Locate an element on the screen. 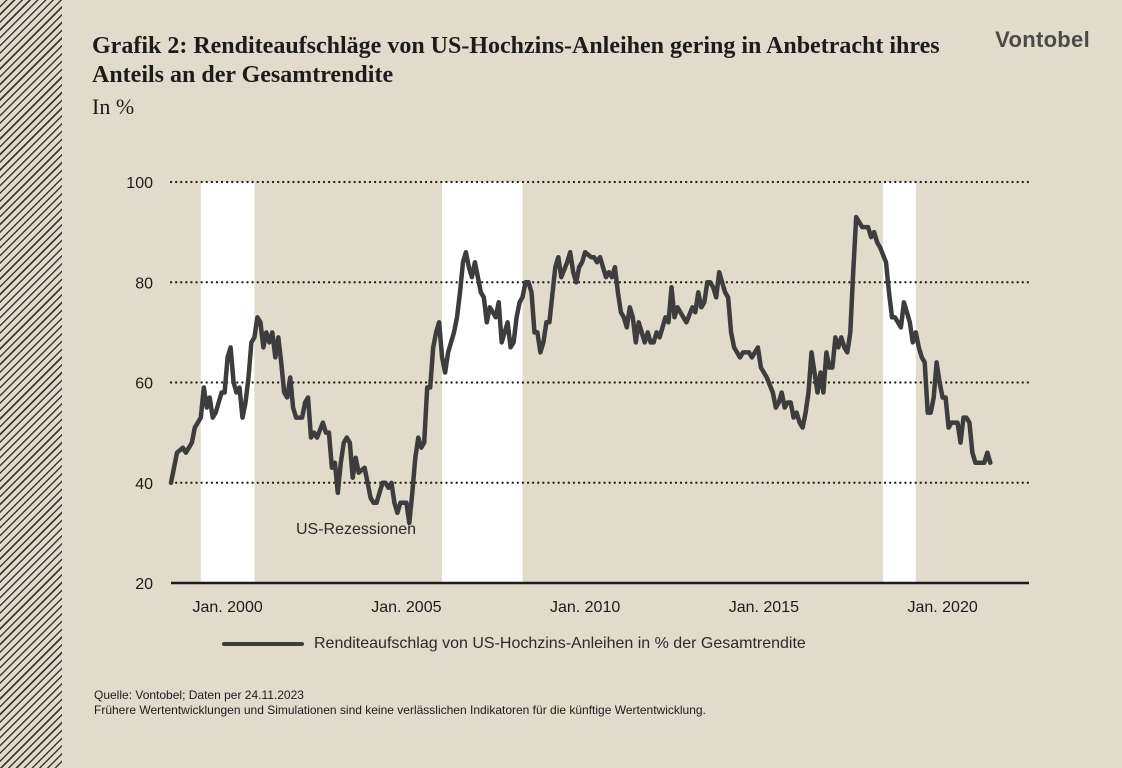 The height and width of the screenshot is (768, 1122). y-tick-label-40: 40 is located at coordinates (144, 484).